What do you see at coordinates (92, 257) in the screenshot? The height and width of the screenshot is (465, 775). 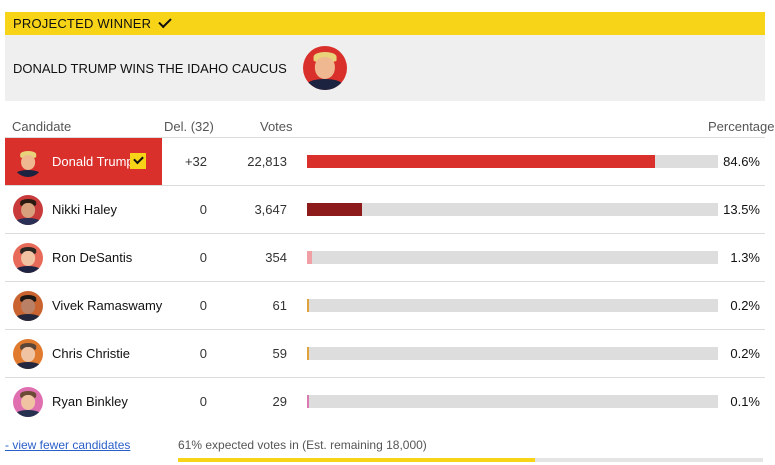 I see `candidate-name: Ron DeSantis` at bounding box center [92, 257].